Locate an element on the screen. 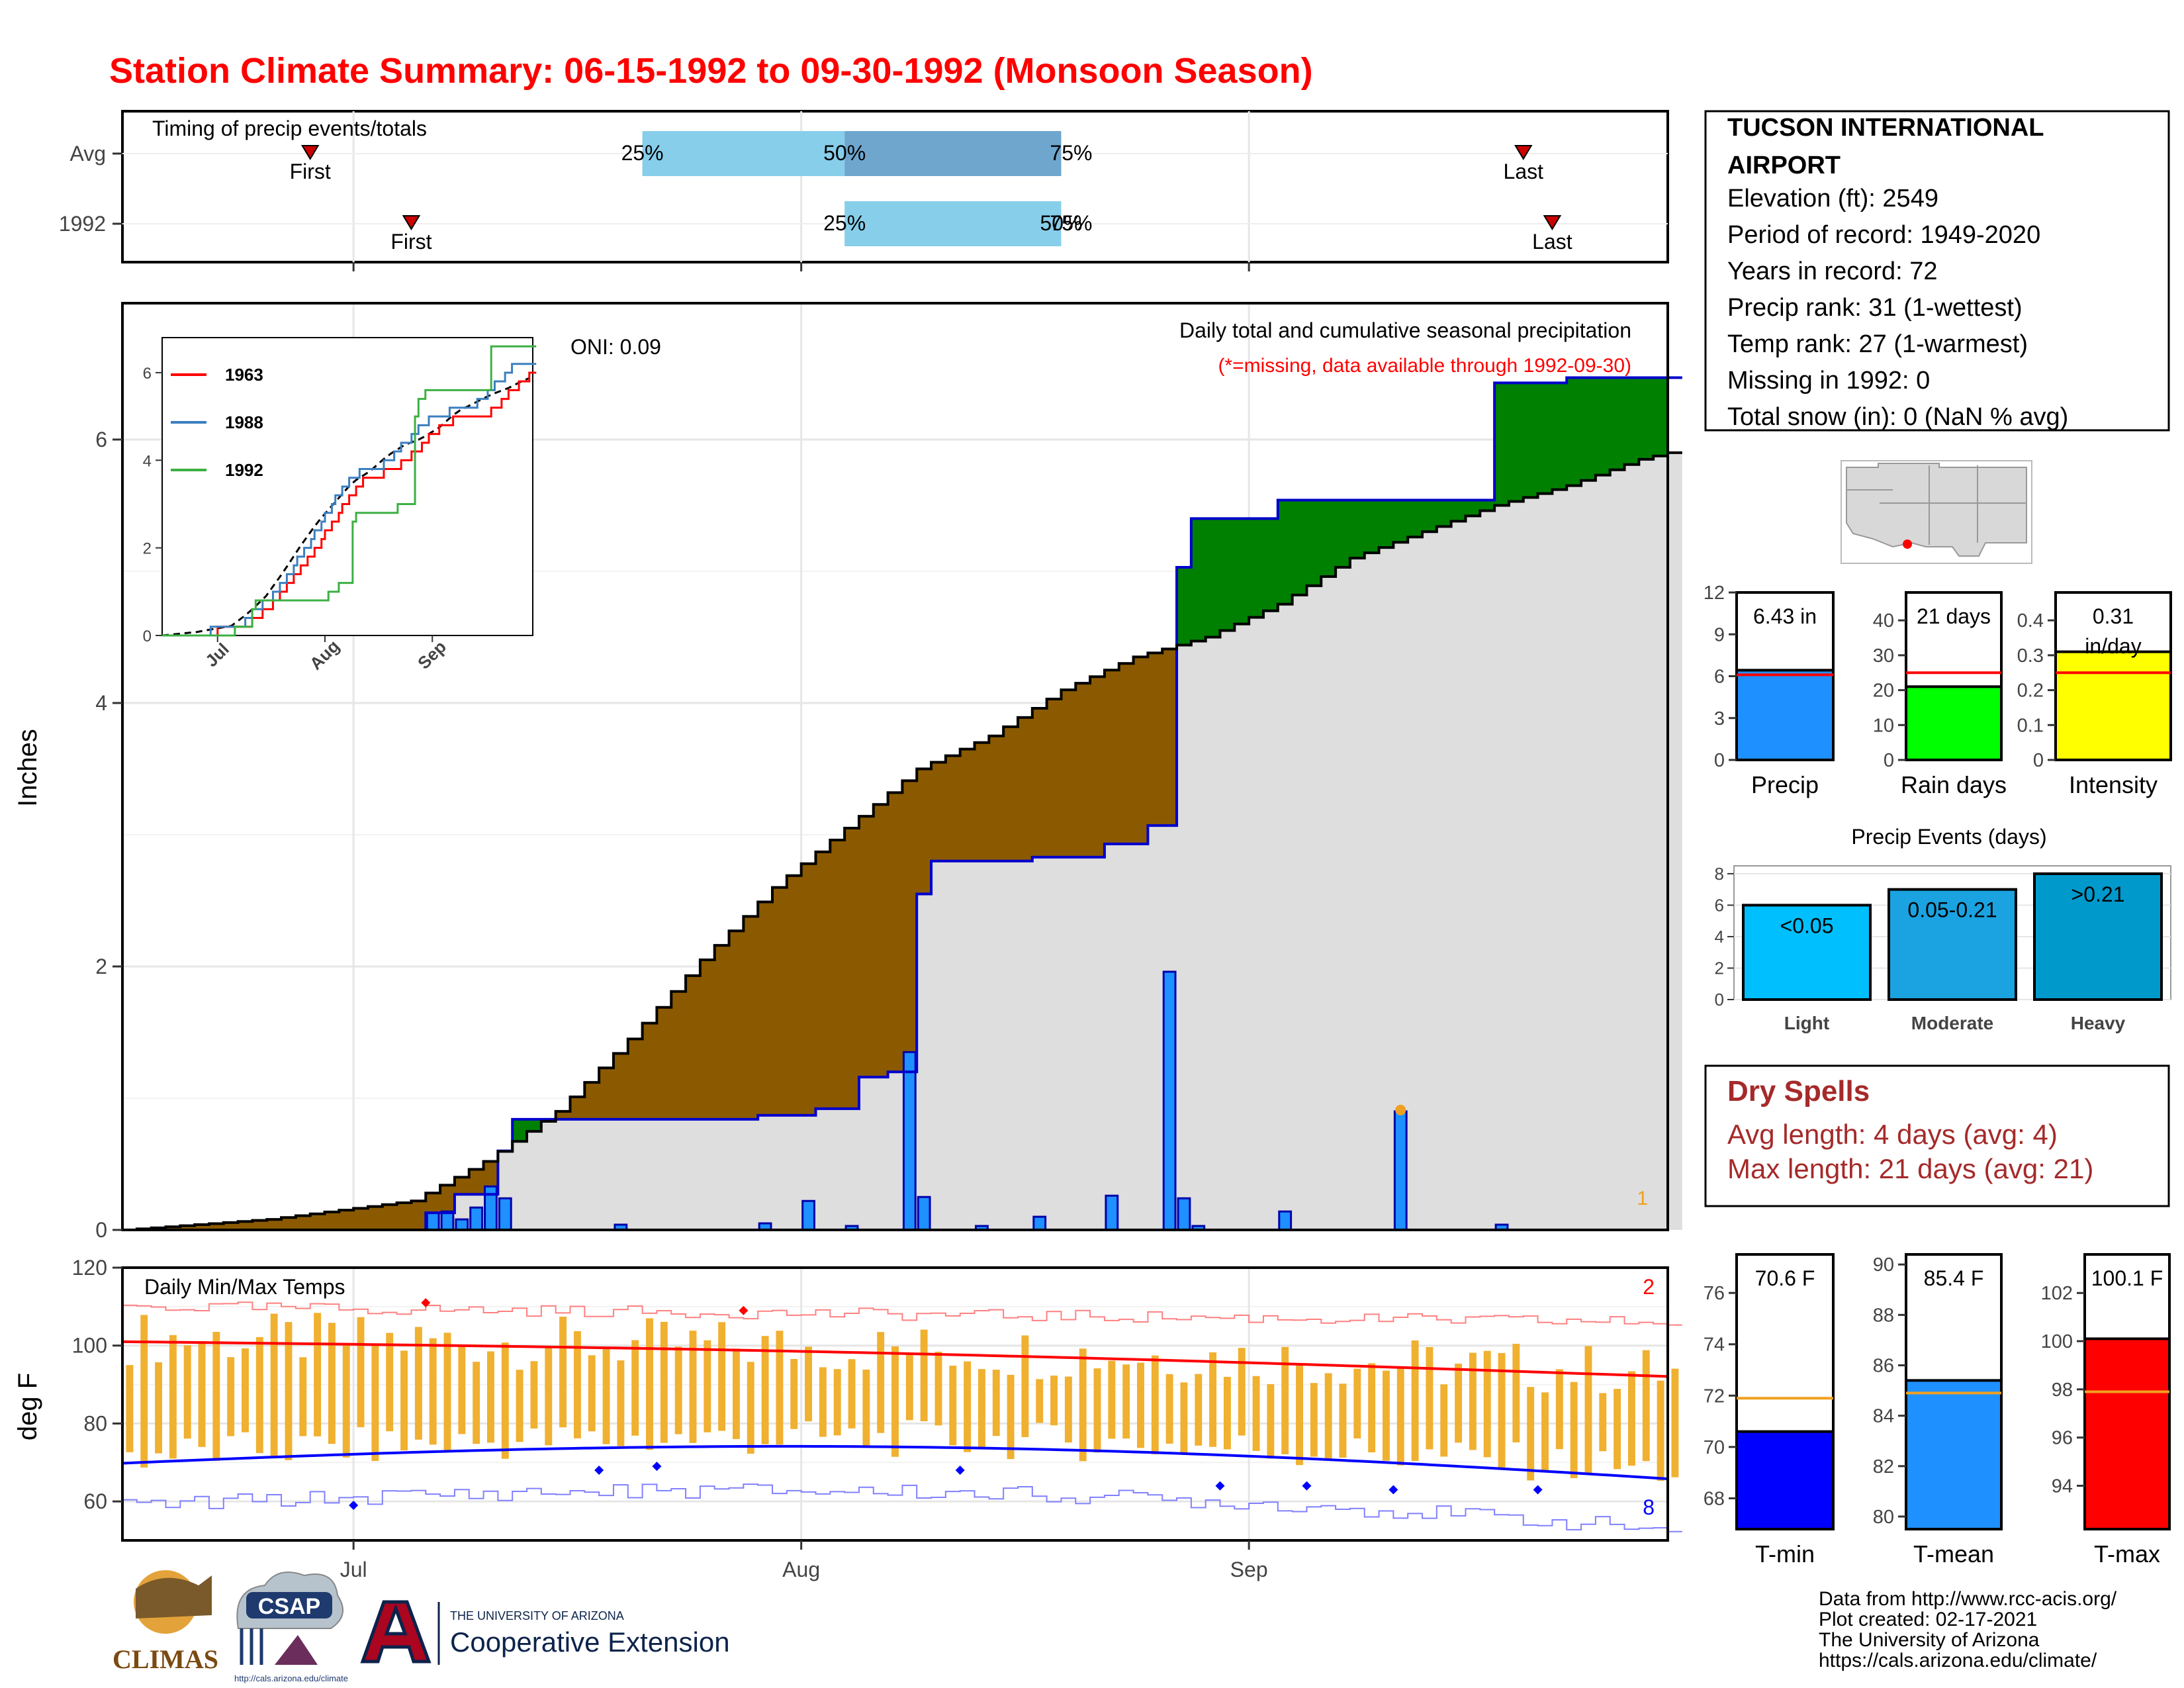  timing-1992-p25-label: 25% is located at coordinates (845, 223).